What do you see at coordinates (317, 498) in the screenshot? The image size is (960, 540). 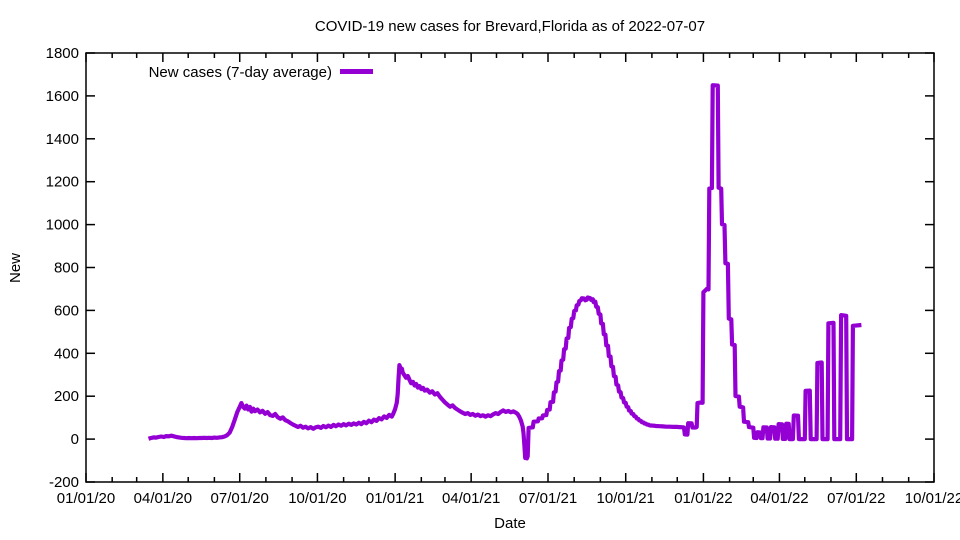 I see `tick-label: 10/01/20` at bounding box center [317, 498].